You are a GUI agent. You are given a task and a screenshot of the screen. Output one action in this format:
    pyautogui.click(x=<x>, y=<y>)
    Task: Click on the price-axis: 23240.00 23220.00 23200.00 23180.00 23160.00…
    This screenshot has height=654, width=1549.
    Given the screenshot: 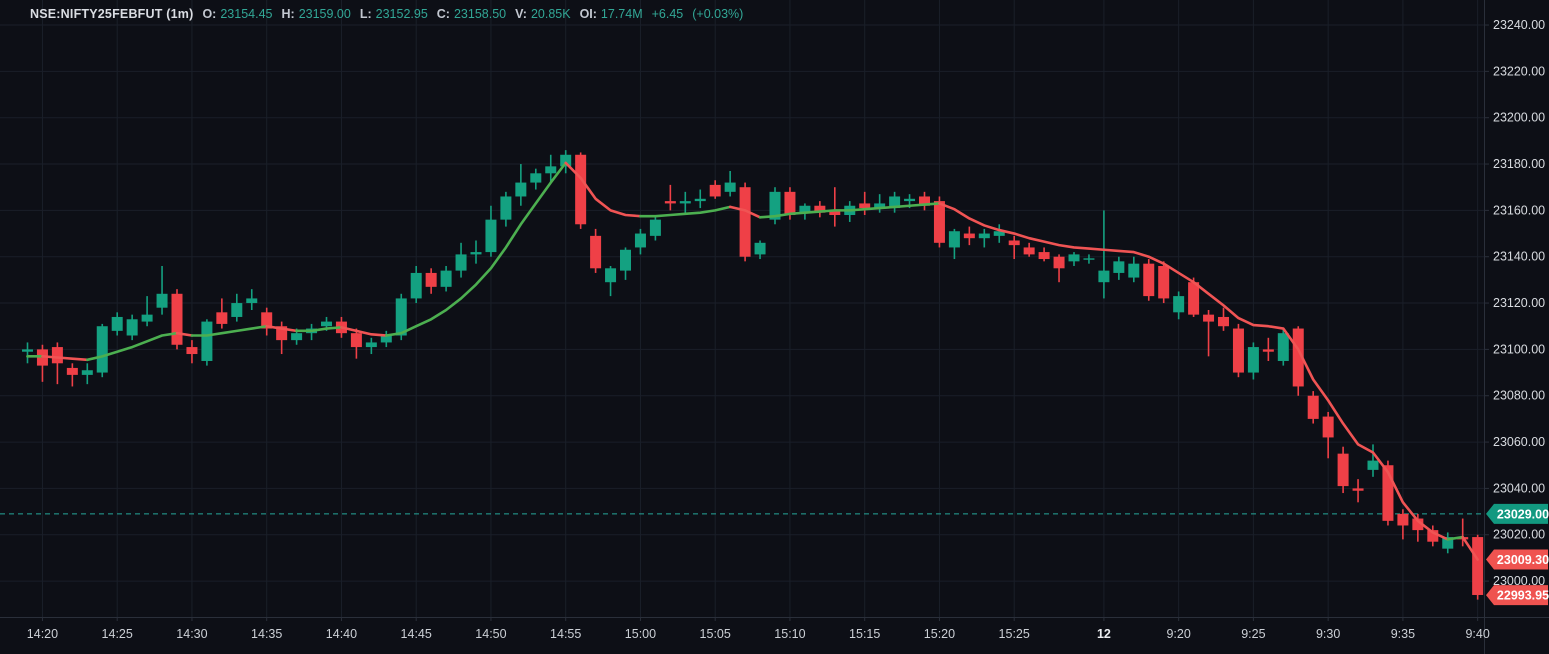 What is the action you would take?
    pyautogui.click(x=1514, y=303)
    